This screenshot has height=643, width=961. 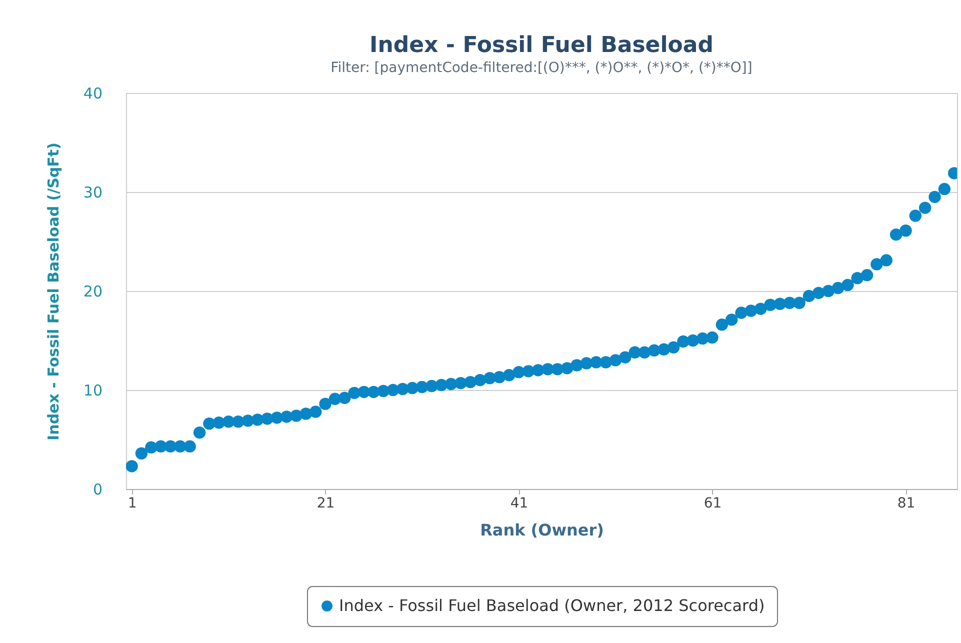 What do you see at coordinates (906, 504) in the screenshot?
I see `x-tick-label: 81` at bounding box center [906, 504].